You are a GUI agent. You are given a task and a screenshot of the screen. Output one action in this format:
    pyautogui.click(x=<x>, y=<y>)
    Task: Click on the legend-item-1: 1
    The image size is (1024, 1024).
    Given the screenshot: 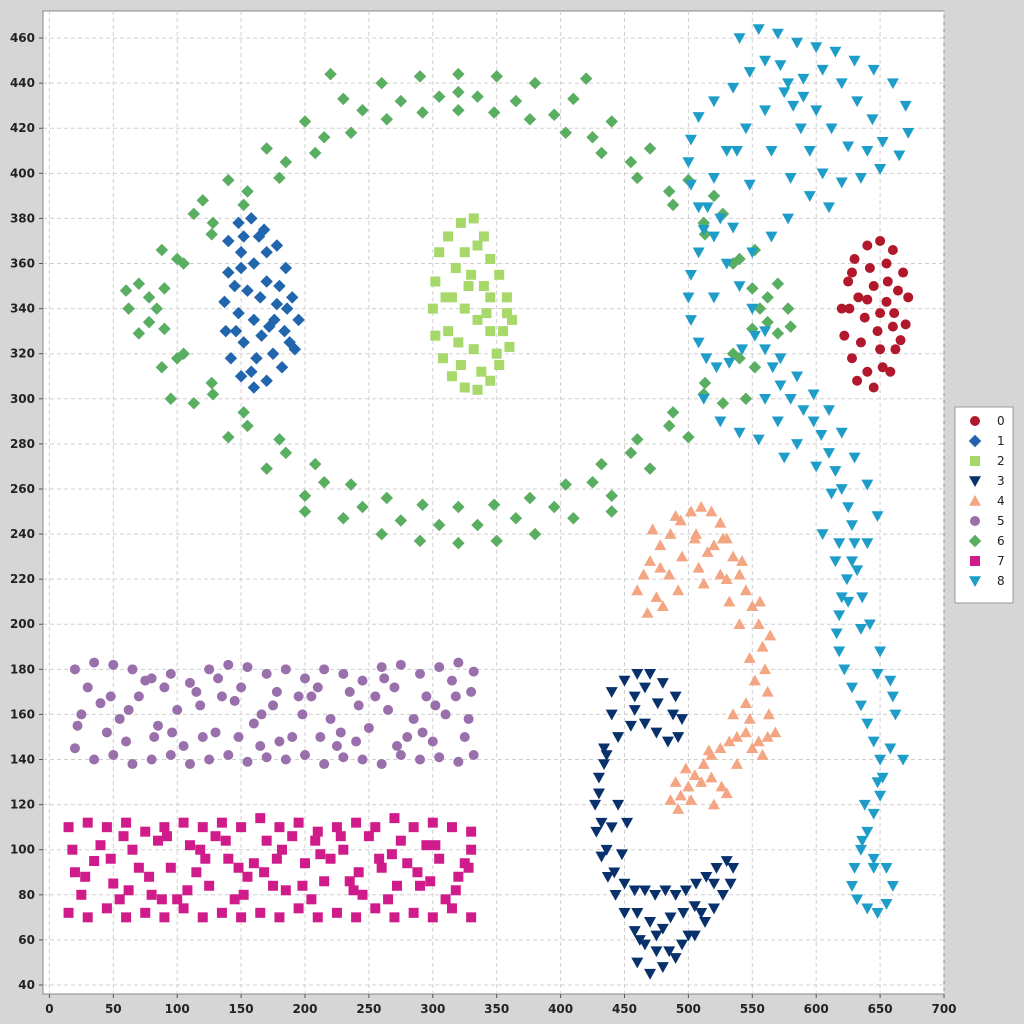 What is the action you would take?
    pyautogui.click(x=986, y=441)
    